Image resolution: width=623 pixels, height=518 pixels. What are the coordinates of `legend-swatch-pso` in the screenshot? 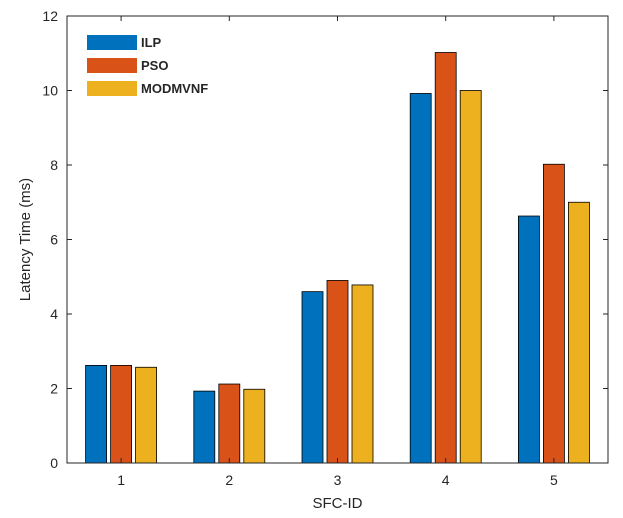 It's located at (112, 65).